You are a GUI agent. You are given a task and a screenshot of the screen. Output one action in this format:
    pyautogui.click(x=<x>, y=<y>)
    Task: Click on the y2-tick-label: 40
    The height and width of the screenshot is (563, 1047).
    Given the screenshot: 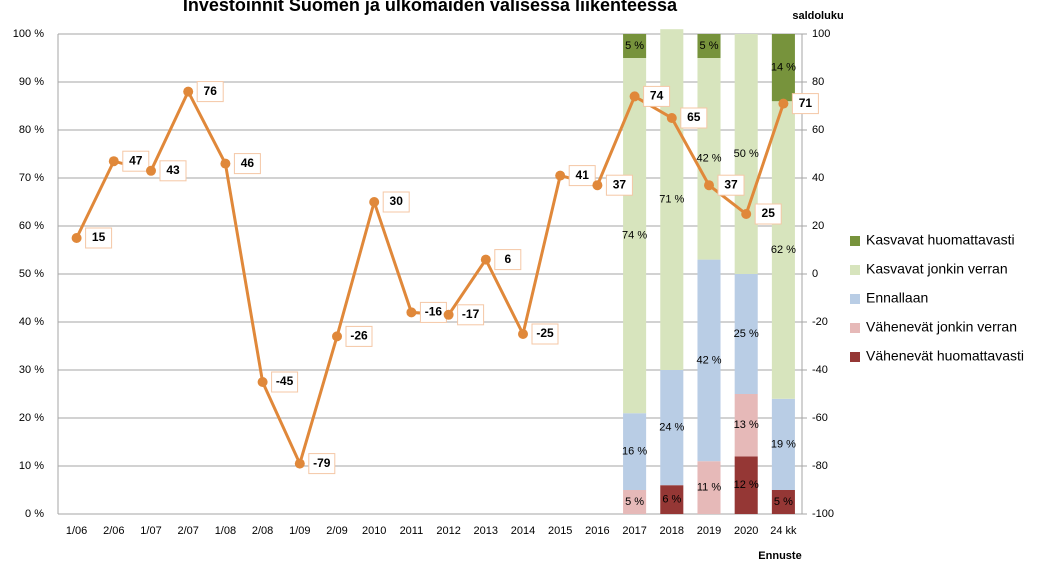 What is the action you would take?
    pyautogui.click(x=818, y=178)
    